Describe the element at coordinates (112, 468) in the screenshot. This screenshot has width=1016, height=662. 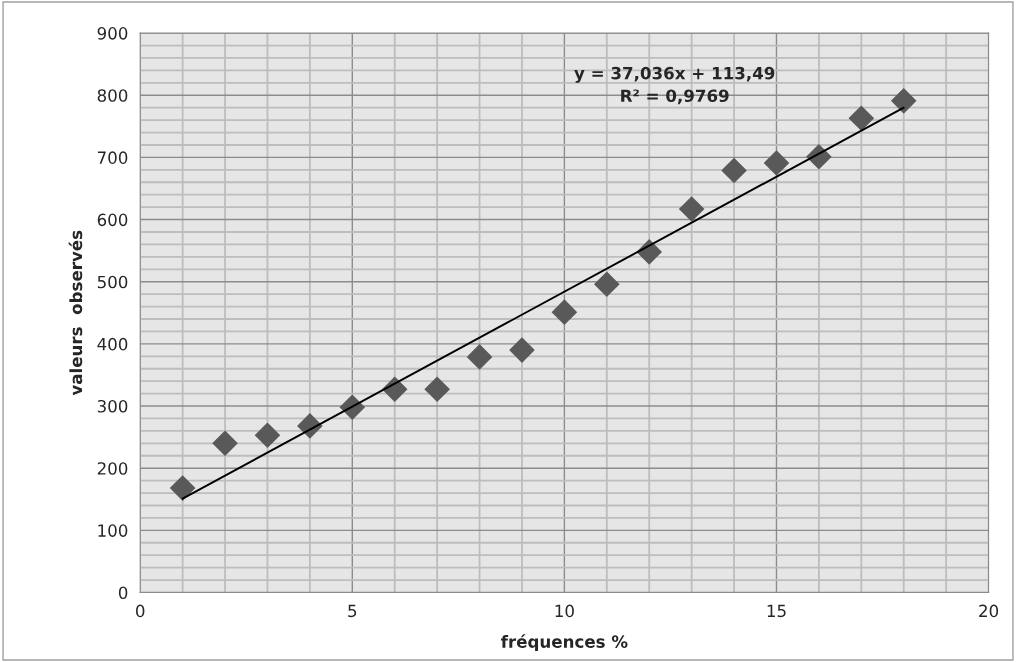
I see `y-tick-label: 200` at that location.